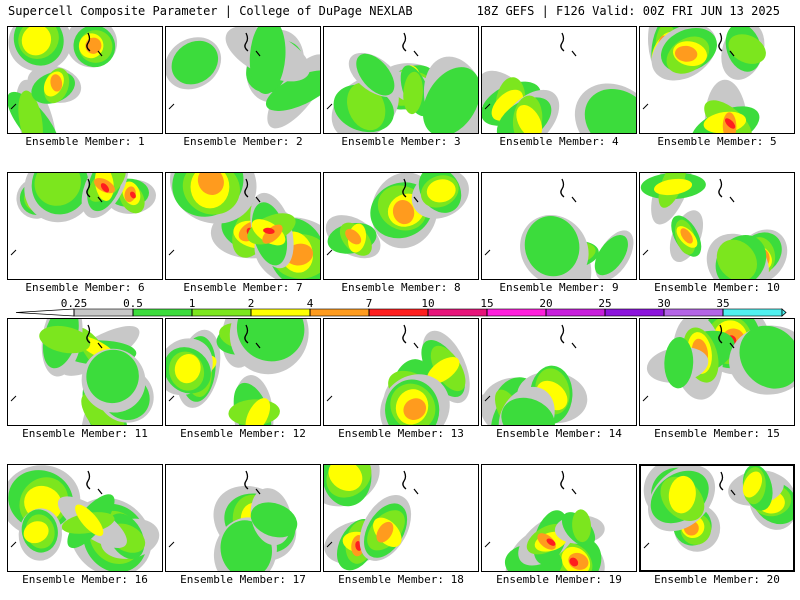  I want to click on ensemble-member-8-map, so click(401, 226).